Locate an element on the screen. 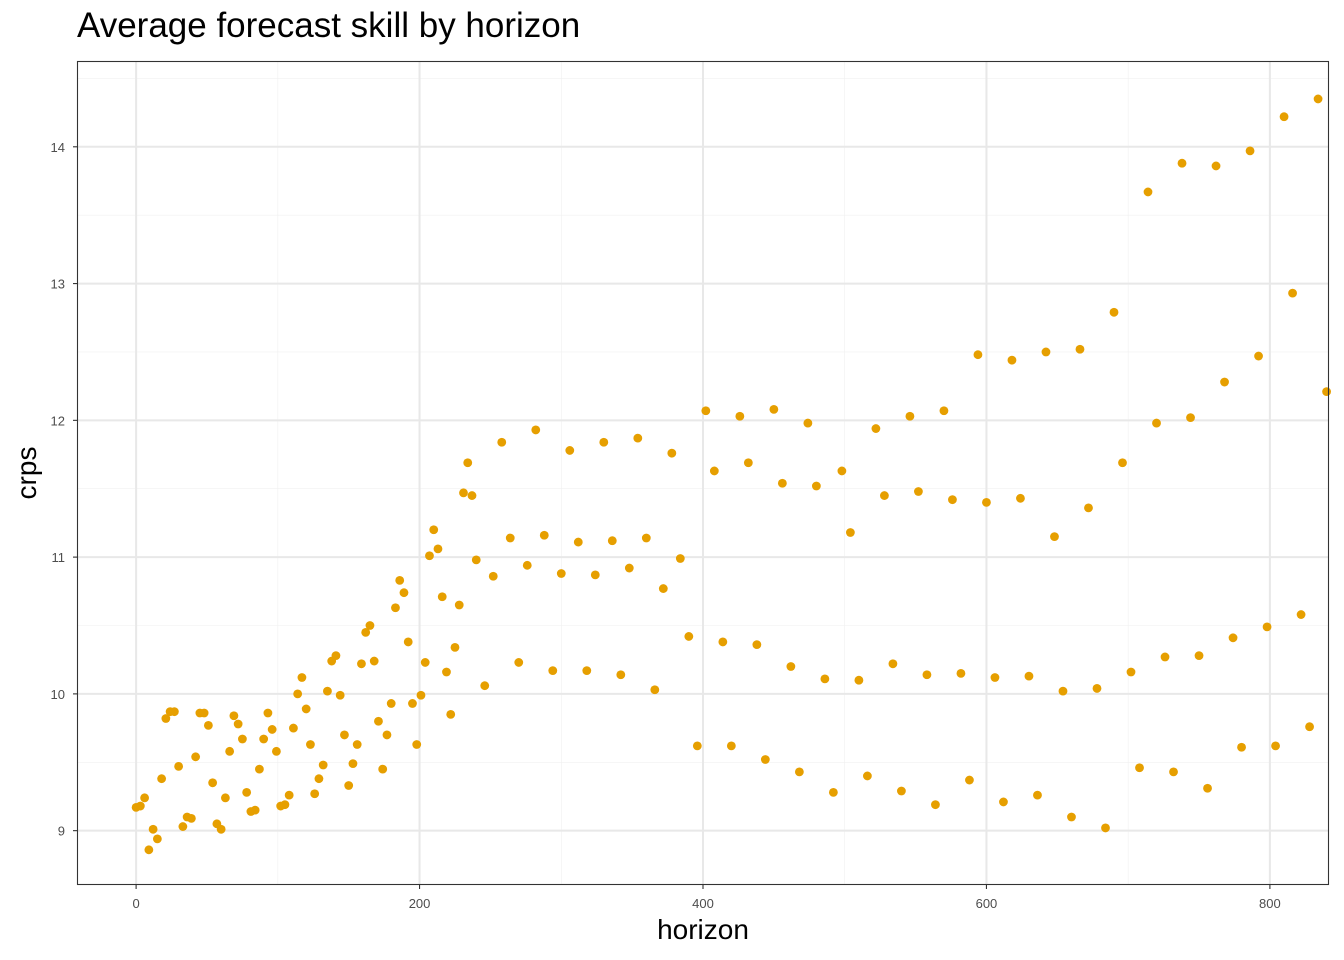 The height and width of the screenshot is (960, 1344). y-tick-label: 10 is located at coordinates (58, 694).